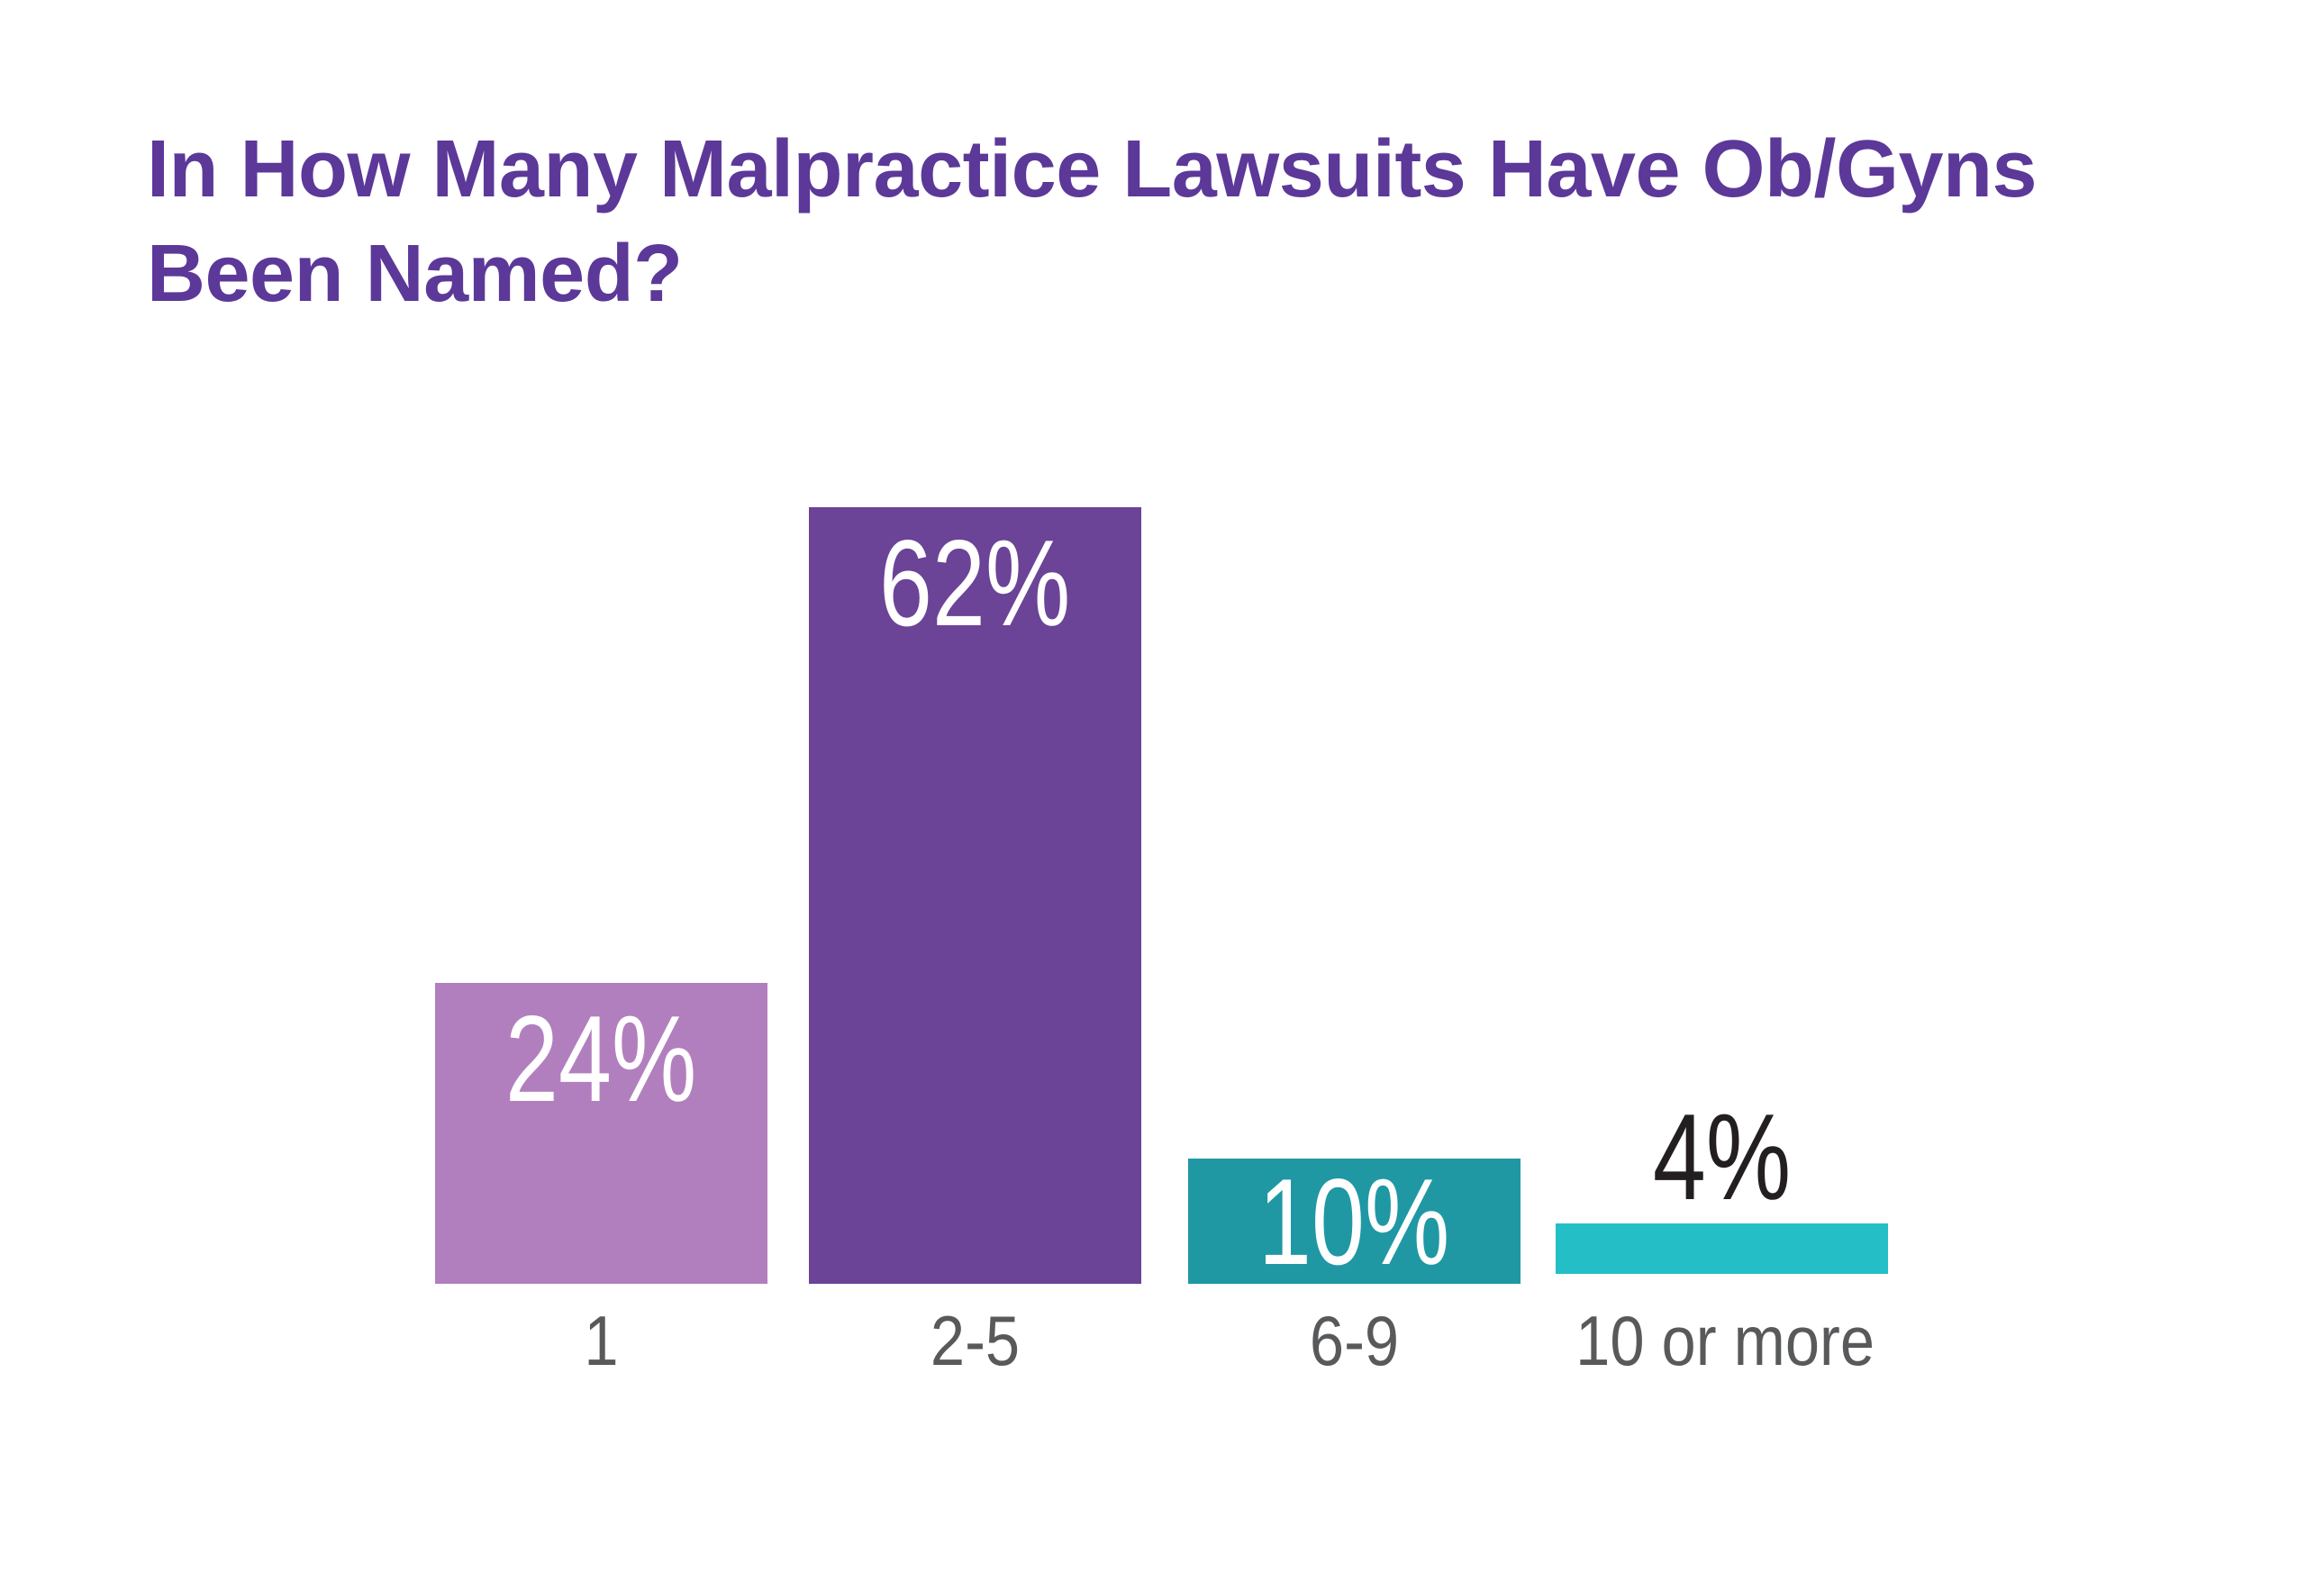 The width and height of the screenshot is (2324, 1582). I want to click on bar-6-9: 10%, so click(1354, 1221).